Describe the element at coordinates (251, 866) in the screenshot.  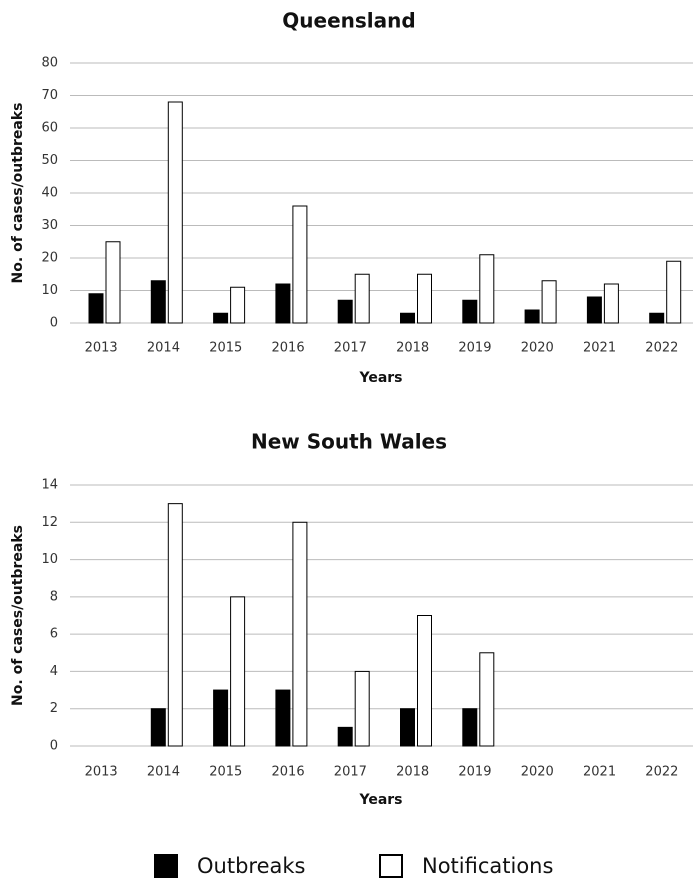
I see `legend-label: Outbreaks` at that location.